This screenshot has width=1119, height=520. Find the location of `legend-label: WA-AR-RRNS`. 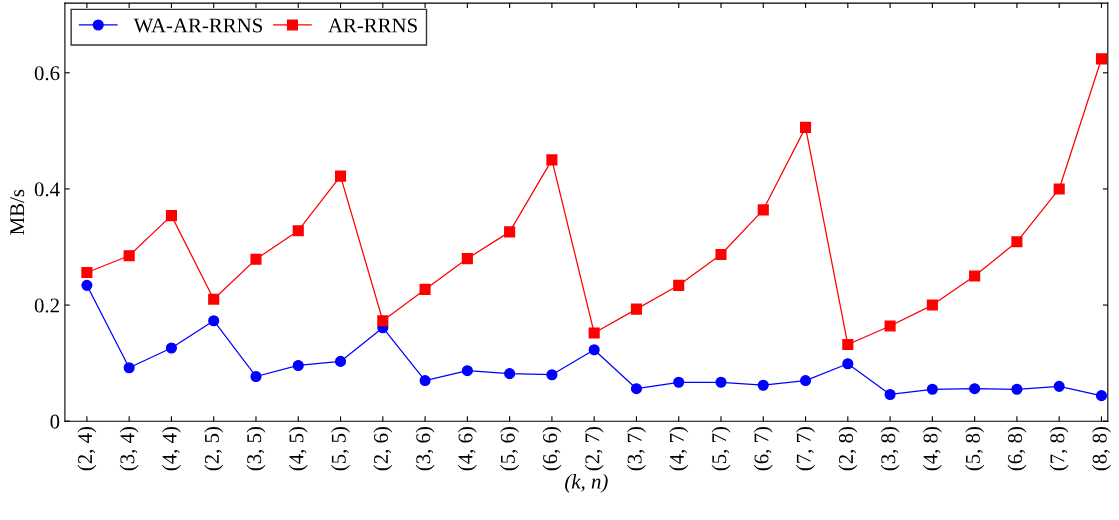

legend-label: WA-AR-RRNS is located at coordinates (197, 25).